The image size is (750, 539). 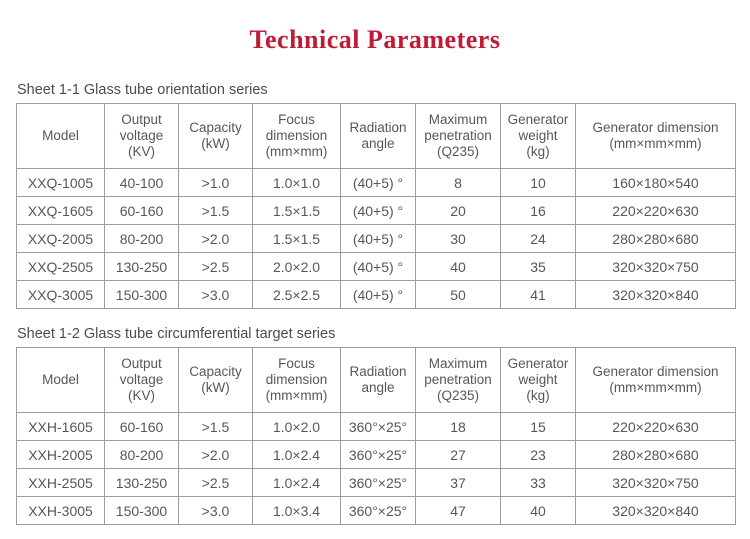 I want to click on table-cell: 15, so click(x=538, y=426).